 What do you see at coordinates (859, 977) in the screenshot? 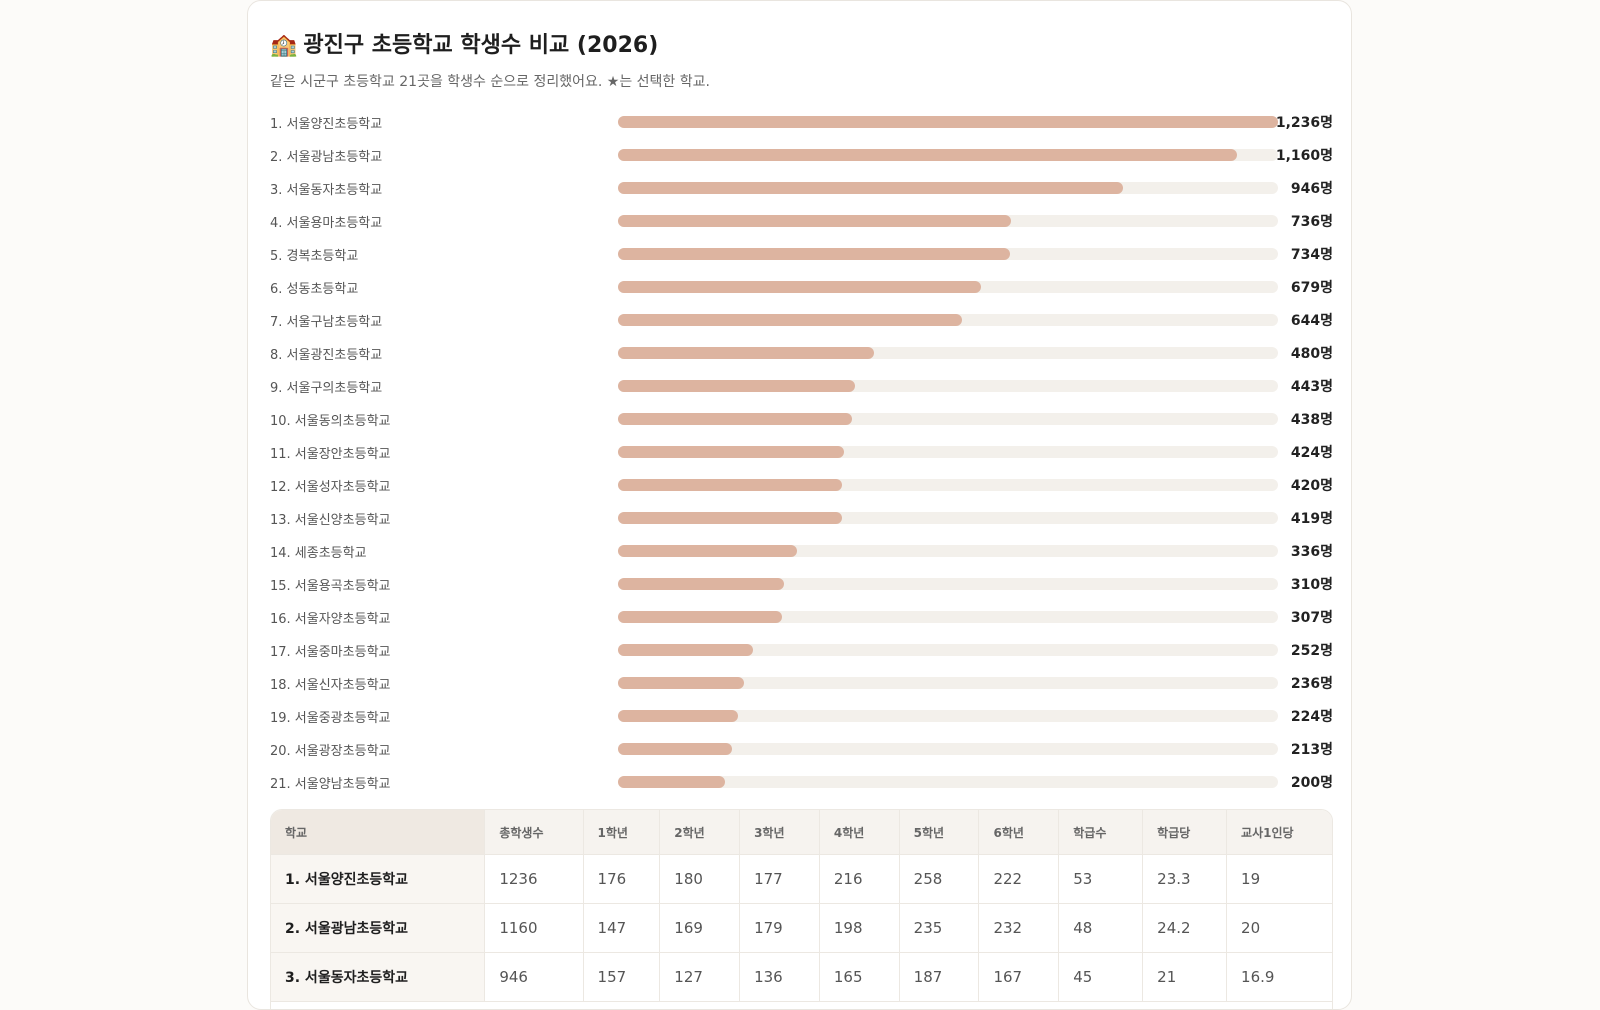
I see `table-cell: 165` at bounding box center [859, 977].